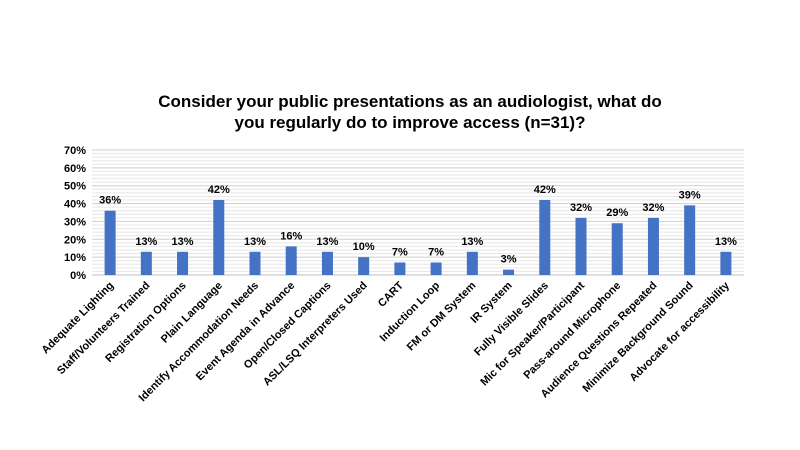 The image size is (800, 450). I want to click on data-label: 10%, so click(364, 247).